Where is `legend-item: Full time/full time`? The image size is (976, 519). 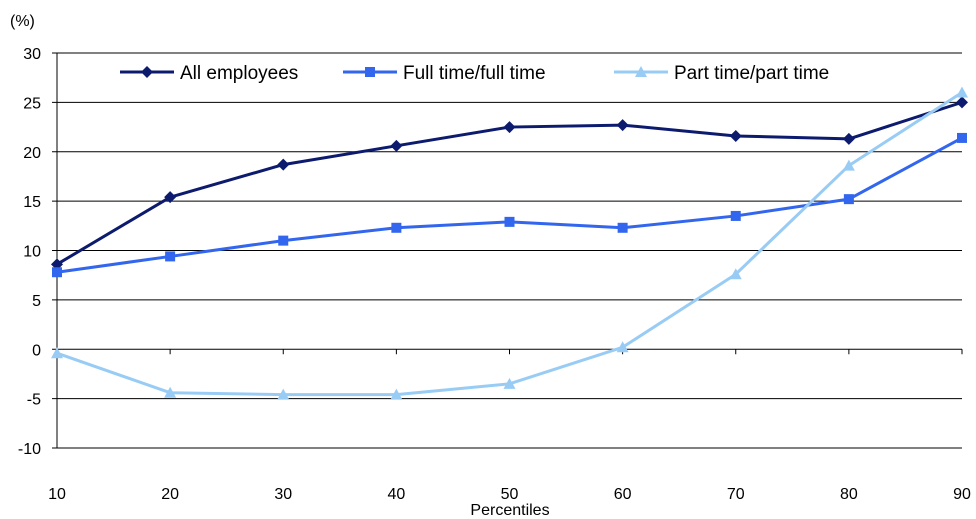
legend-item: Full time/full time is located at coordinates (444, 73).